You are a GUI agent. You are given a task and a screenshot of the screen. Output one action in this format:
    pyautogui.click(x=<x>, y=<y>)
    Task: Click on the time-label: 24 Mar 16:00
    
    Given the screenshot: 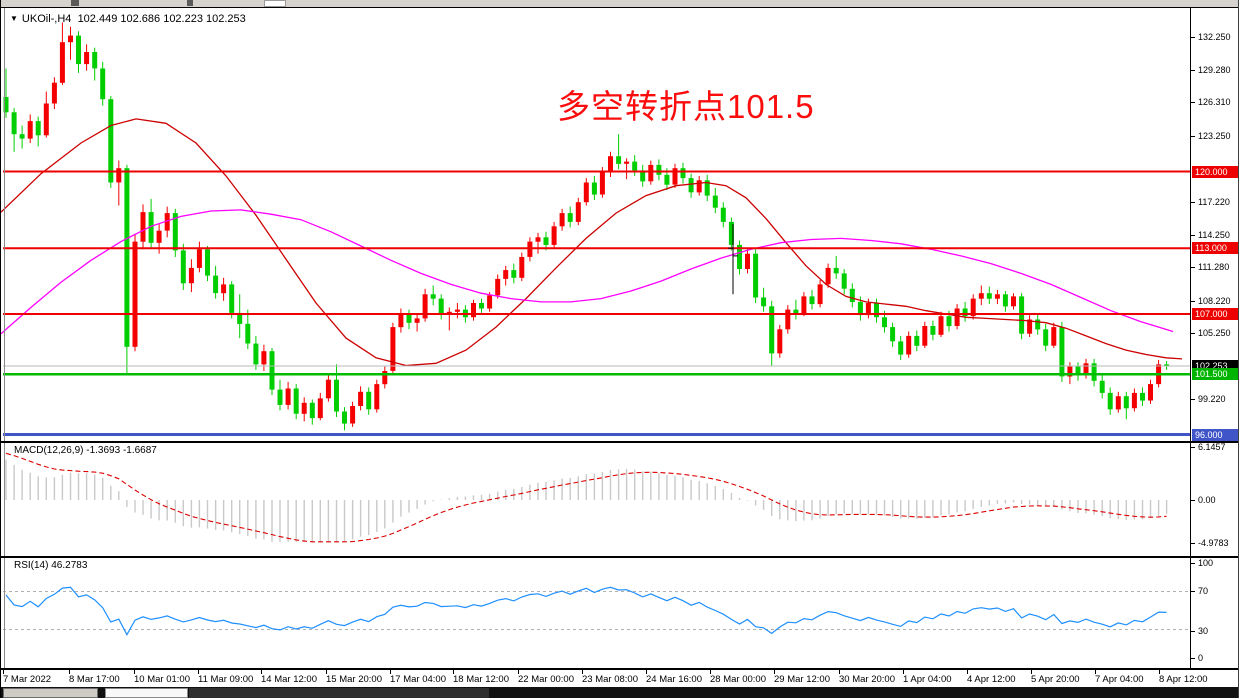 What is the action you would take?
    pyautogui.click(x=674, y=679)
    